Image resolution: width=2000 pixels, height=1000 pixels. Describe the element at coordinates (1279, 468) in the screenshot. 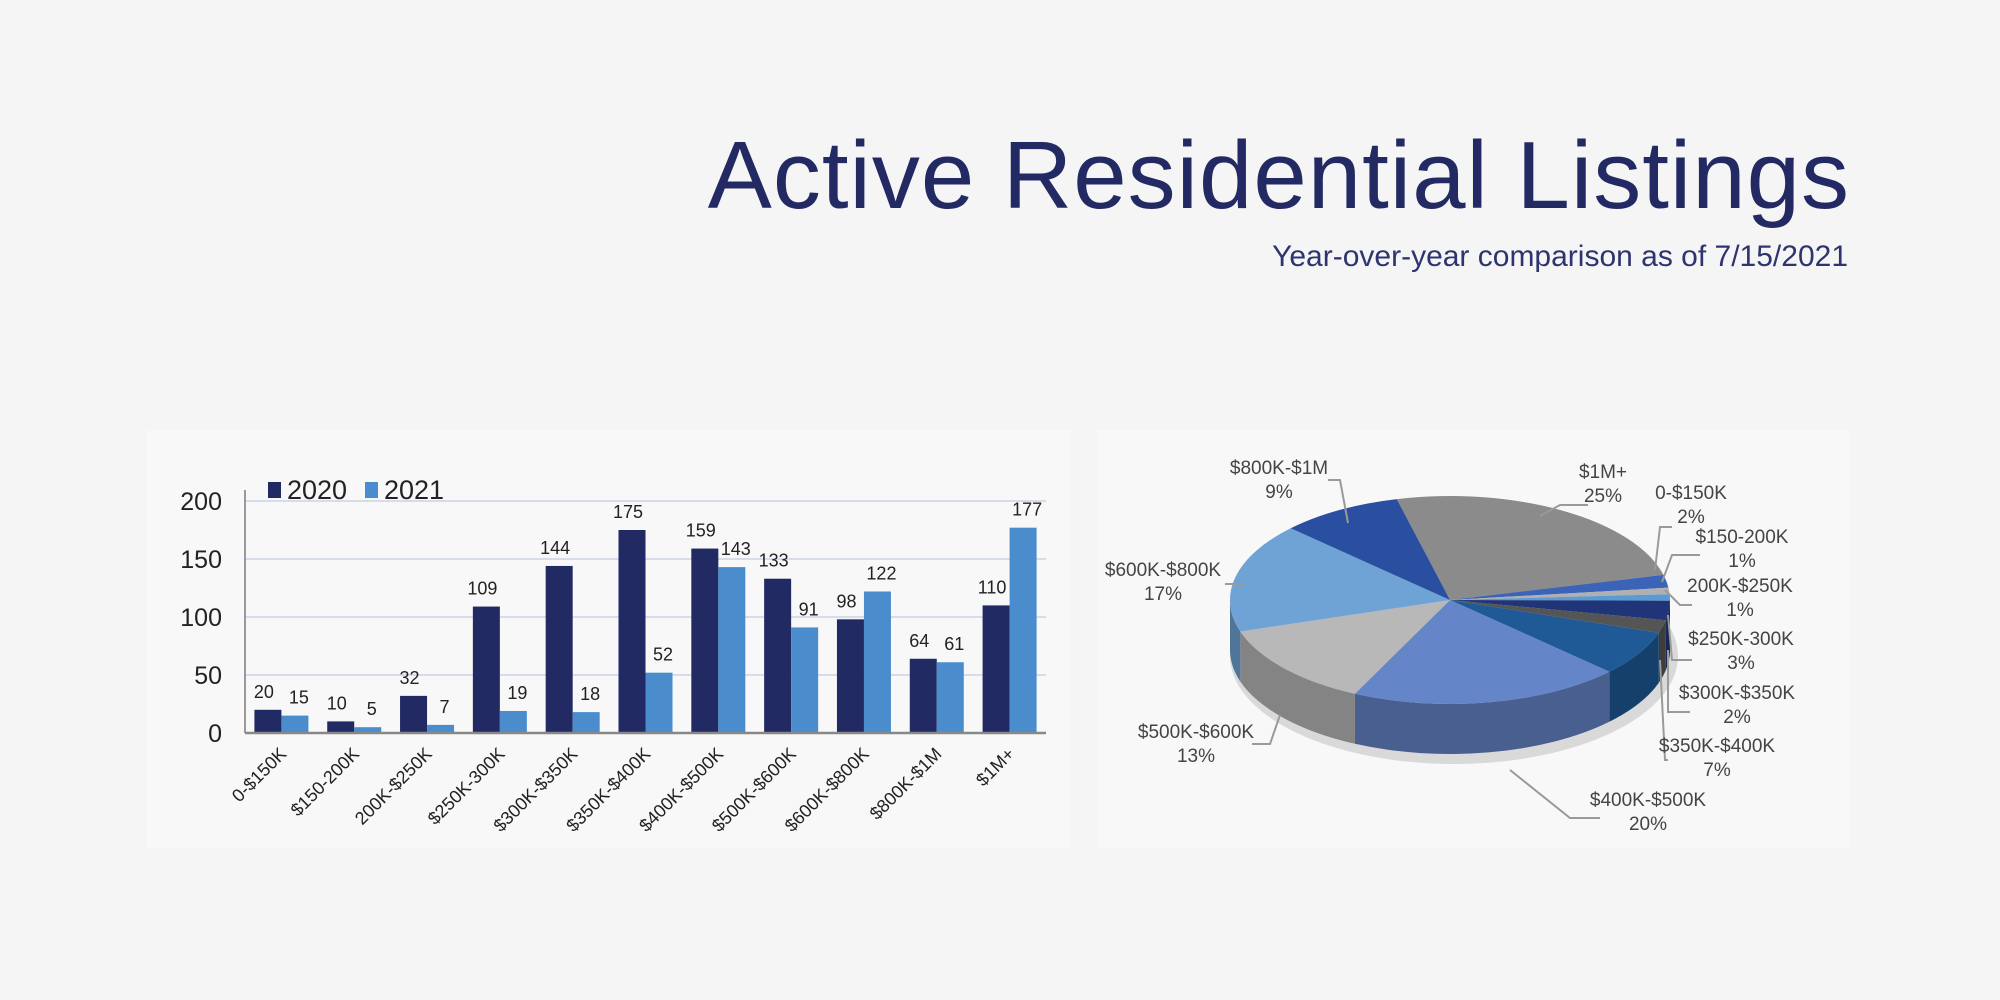

I see `pie-label: $800K-$1M` at that location.